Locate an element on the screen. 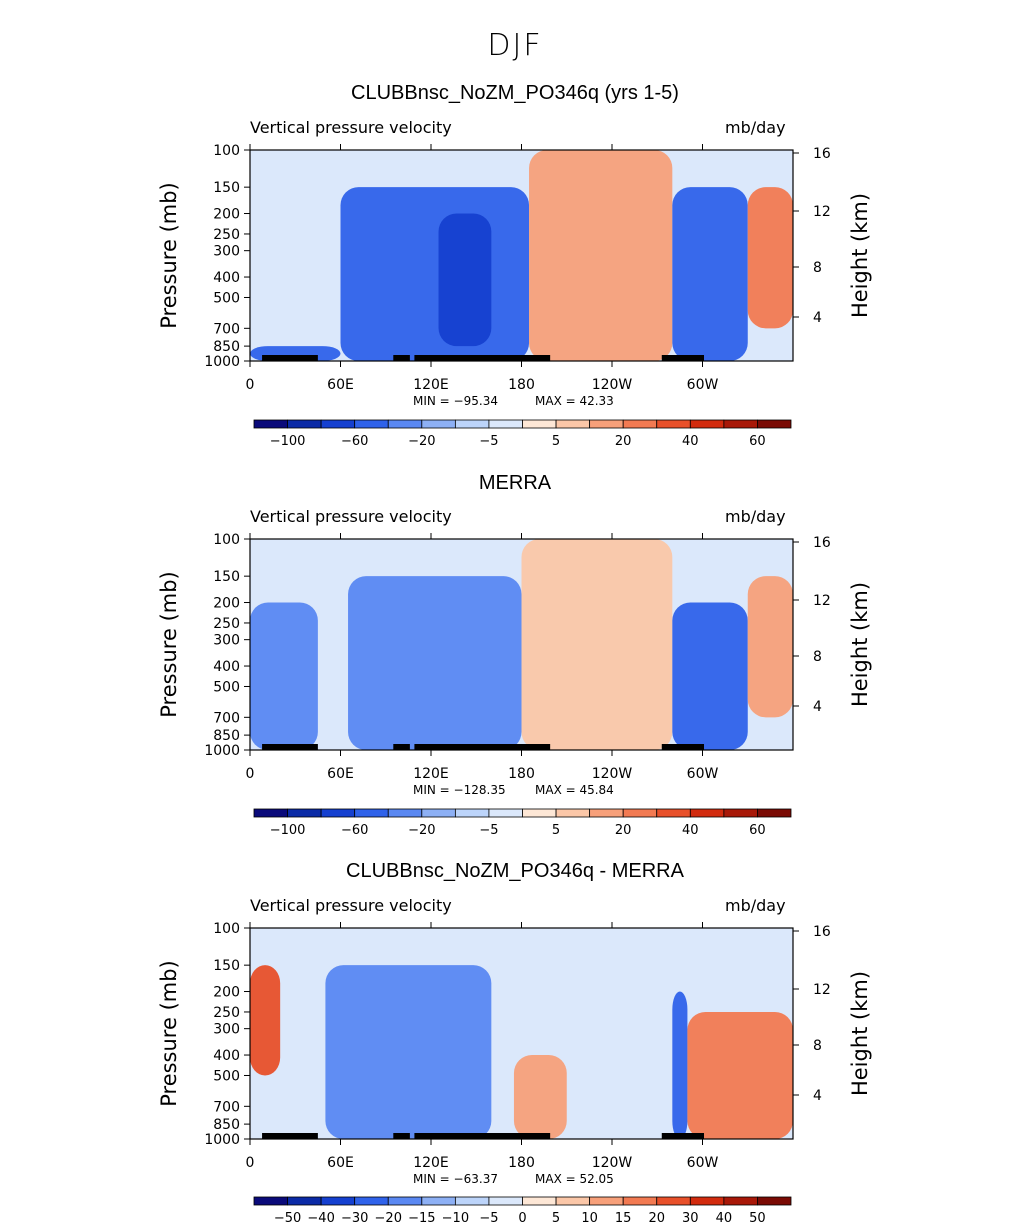  max-label: MAX = 52.05 is located at coordinates (574, 1179).